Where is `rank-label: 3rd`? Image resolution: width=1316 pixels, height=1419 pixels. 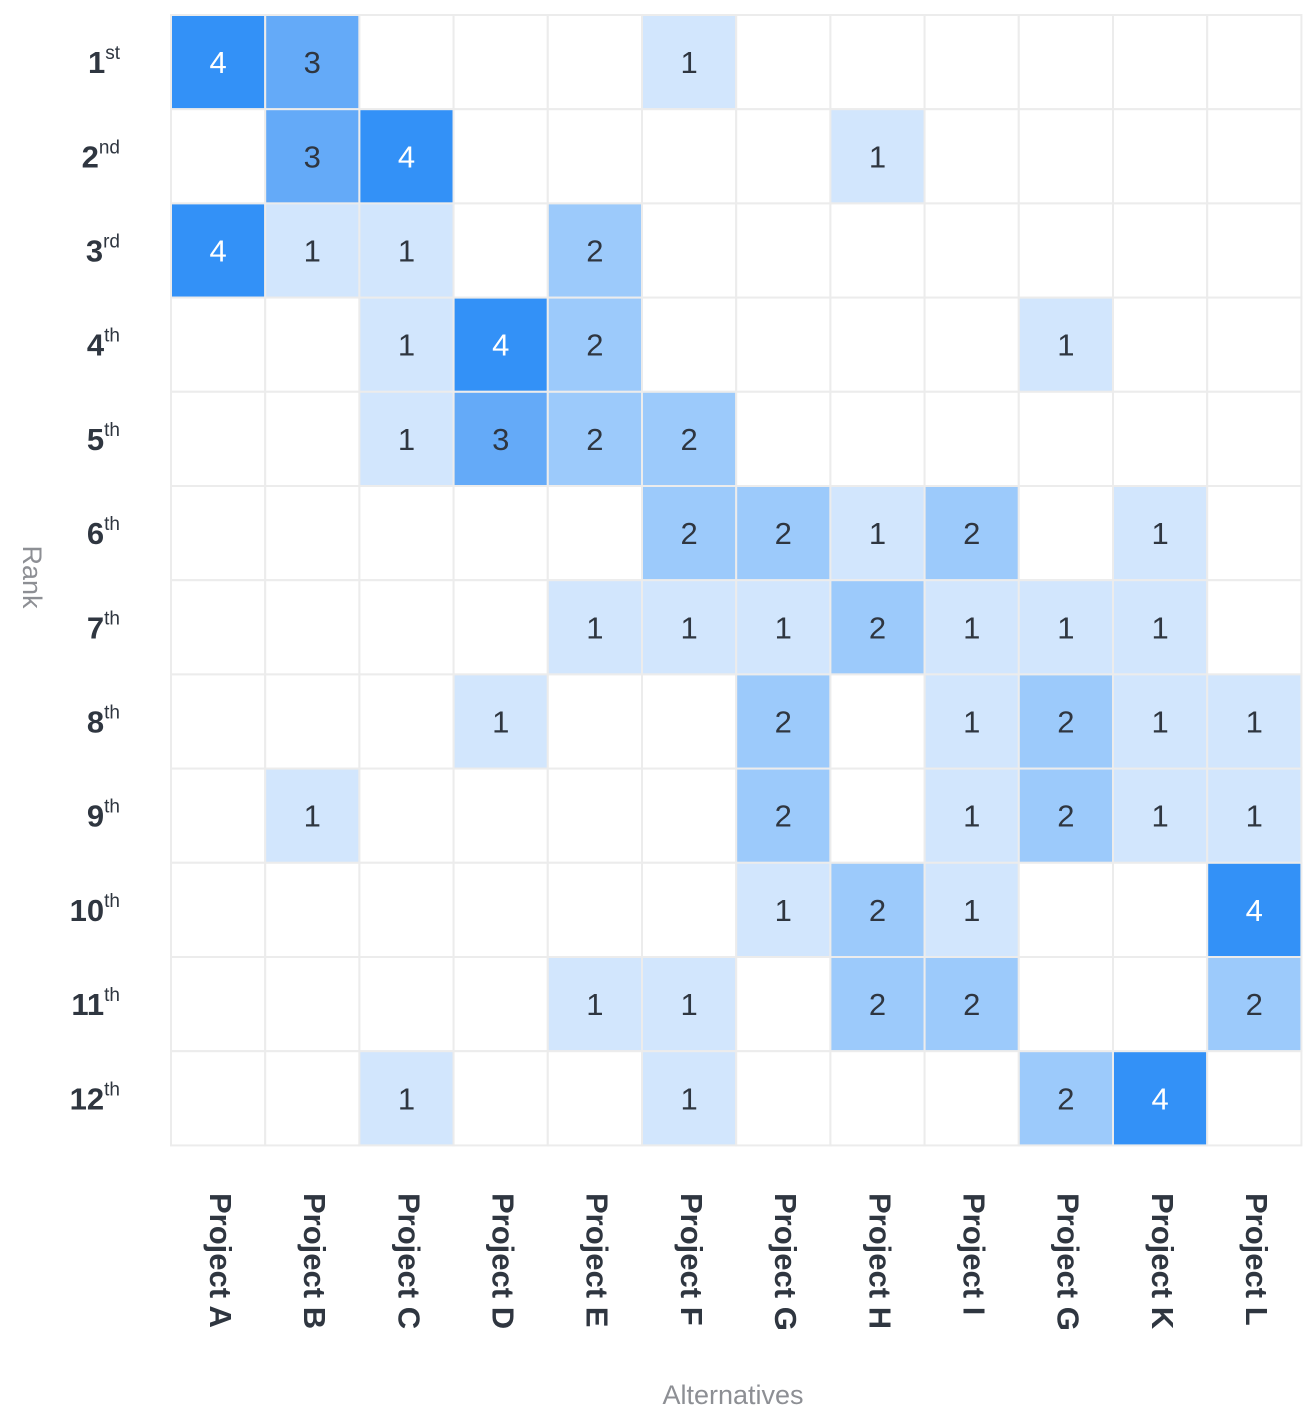
rank-label: 3rd is located at coordinates (103, 250).